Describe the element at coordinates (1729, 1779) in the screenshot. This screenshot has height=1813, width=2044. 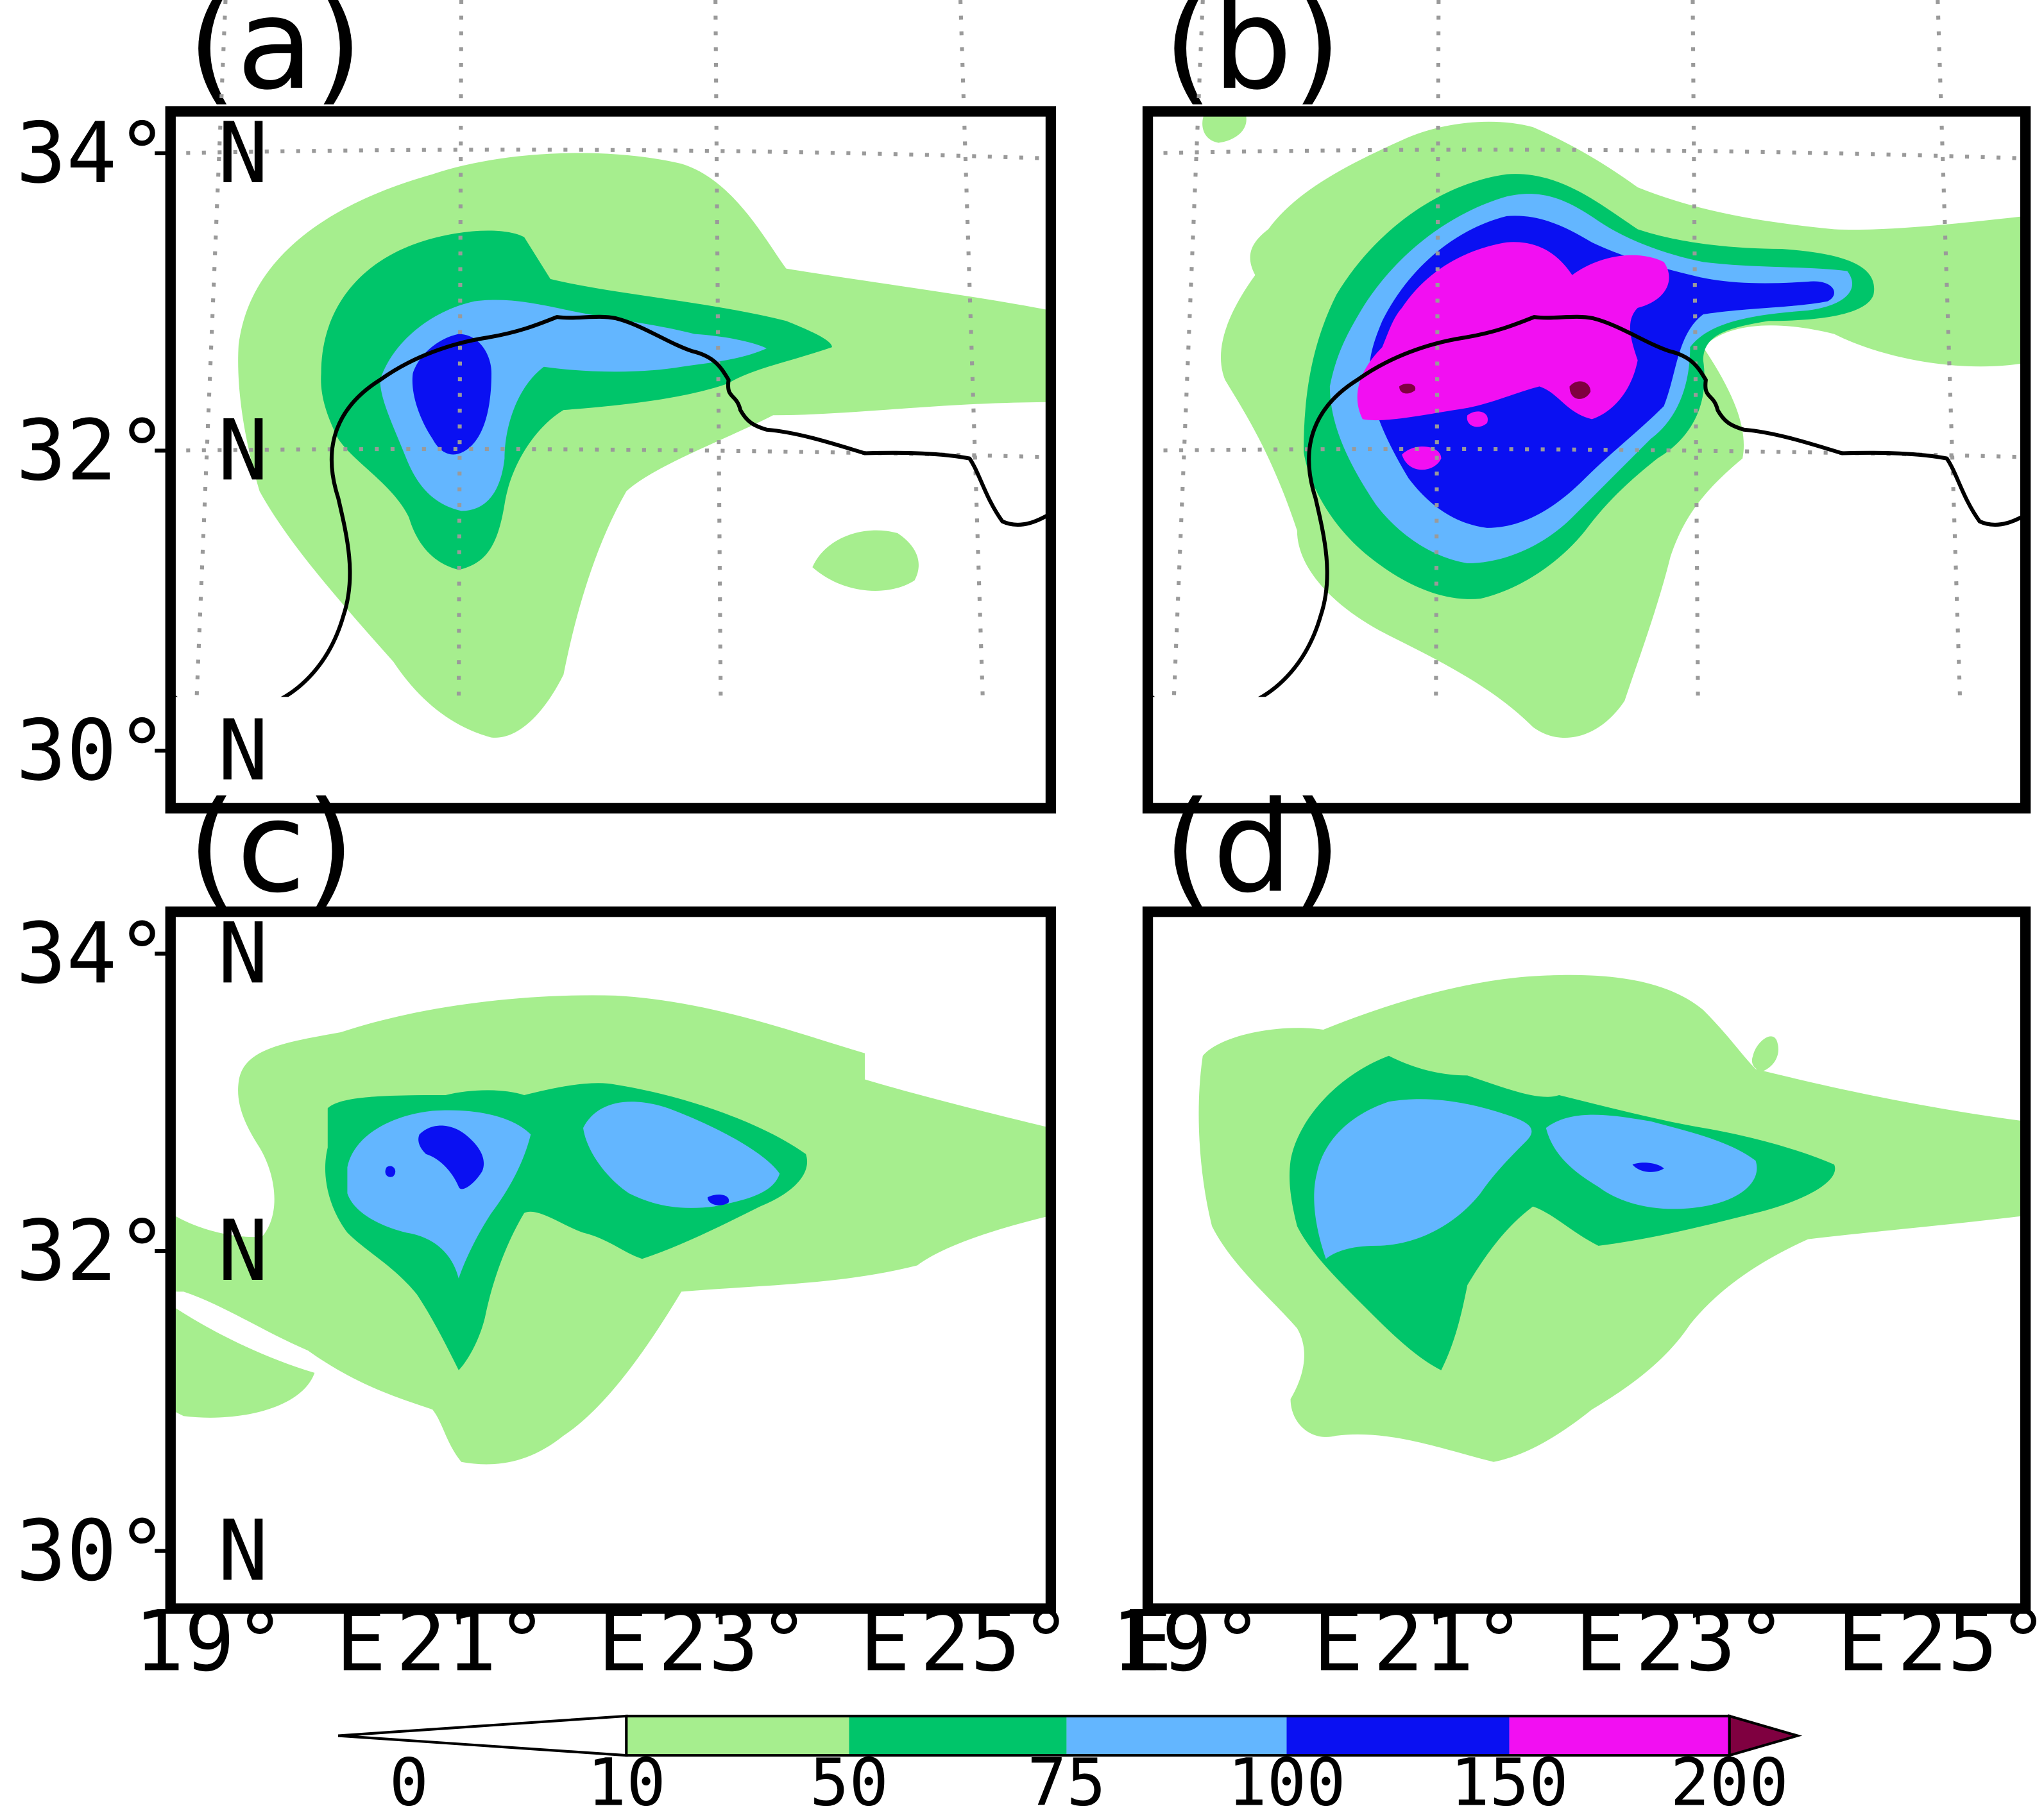
I see `colorbar-tick-label: 200` at that location.